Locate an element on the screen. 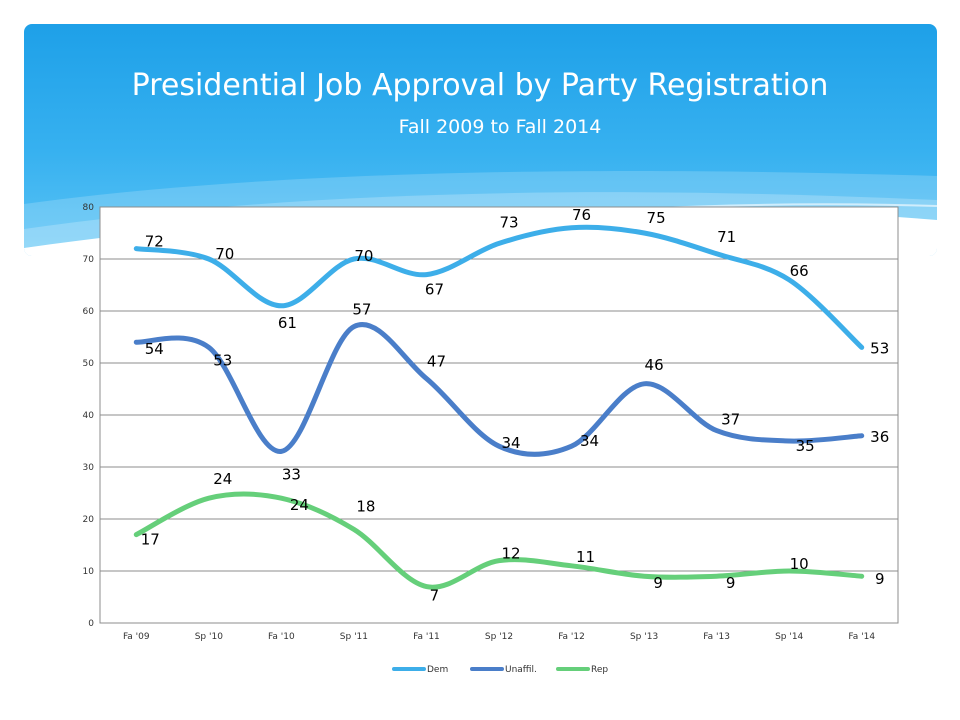  data-label: 66 is located at coordinates (799, 271).